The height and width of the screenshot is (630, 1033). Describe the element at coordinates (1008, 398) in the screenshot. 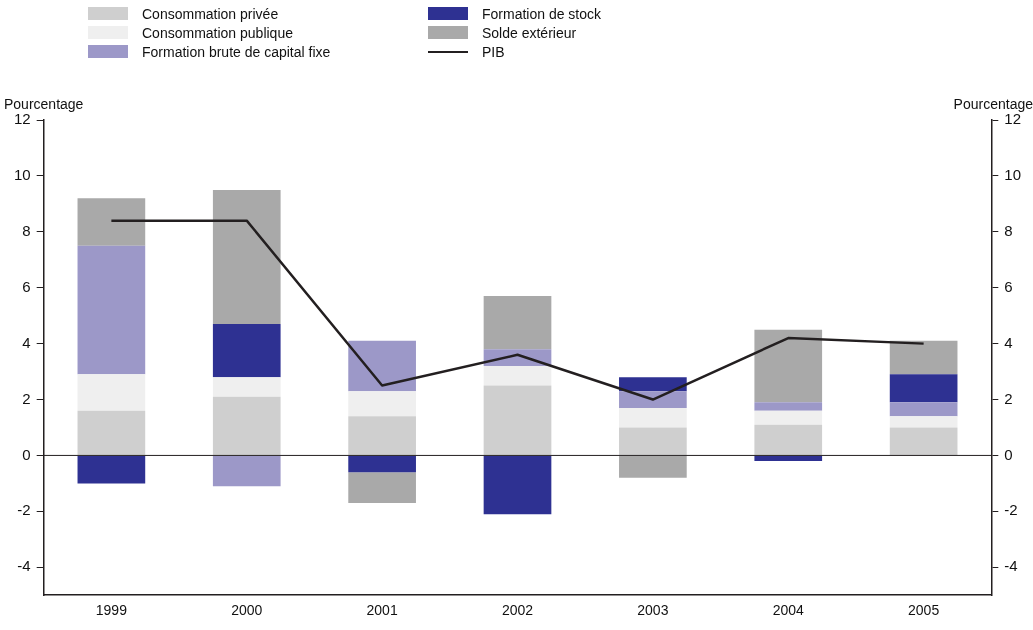

I see `y2-tick-label: 2` at that location.